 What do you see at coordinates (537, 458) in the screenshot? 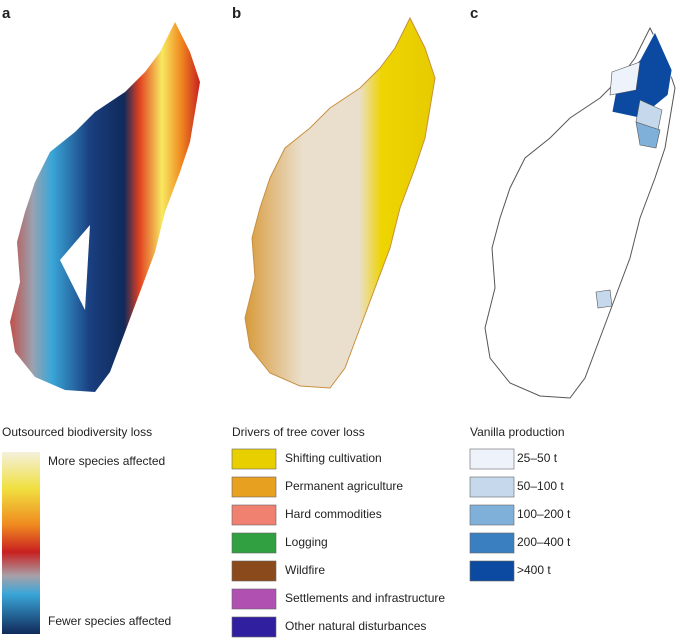
I see `legend-label: 25–50 t` at bounding box center [537, 458].